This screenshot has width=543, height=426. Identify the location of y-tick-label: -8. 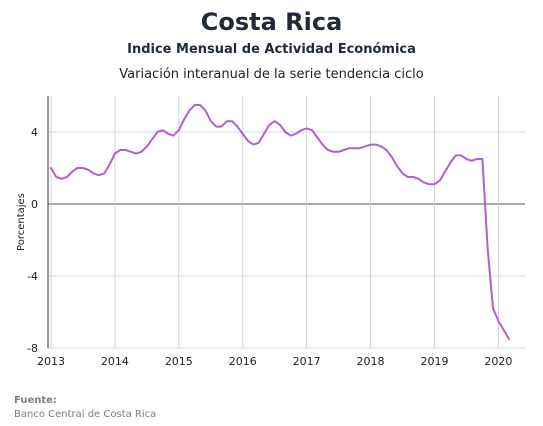
(32, 348).